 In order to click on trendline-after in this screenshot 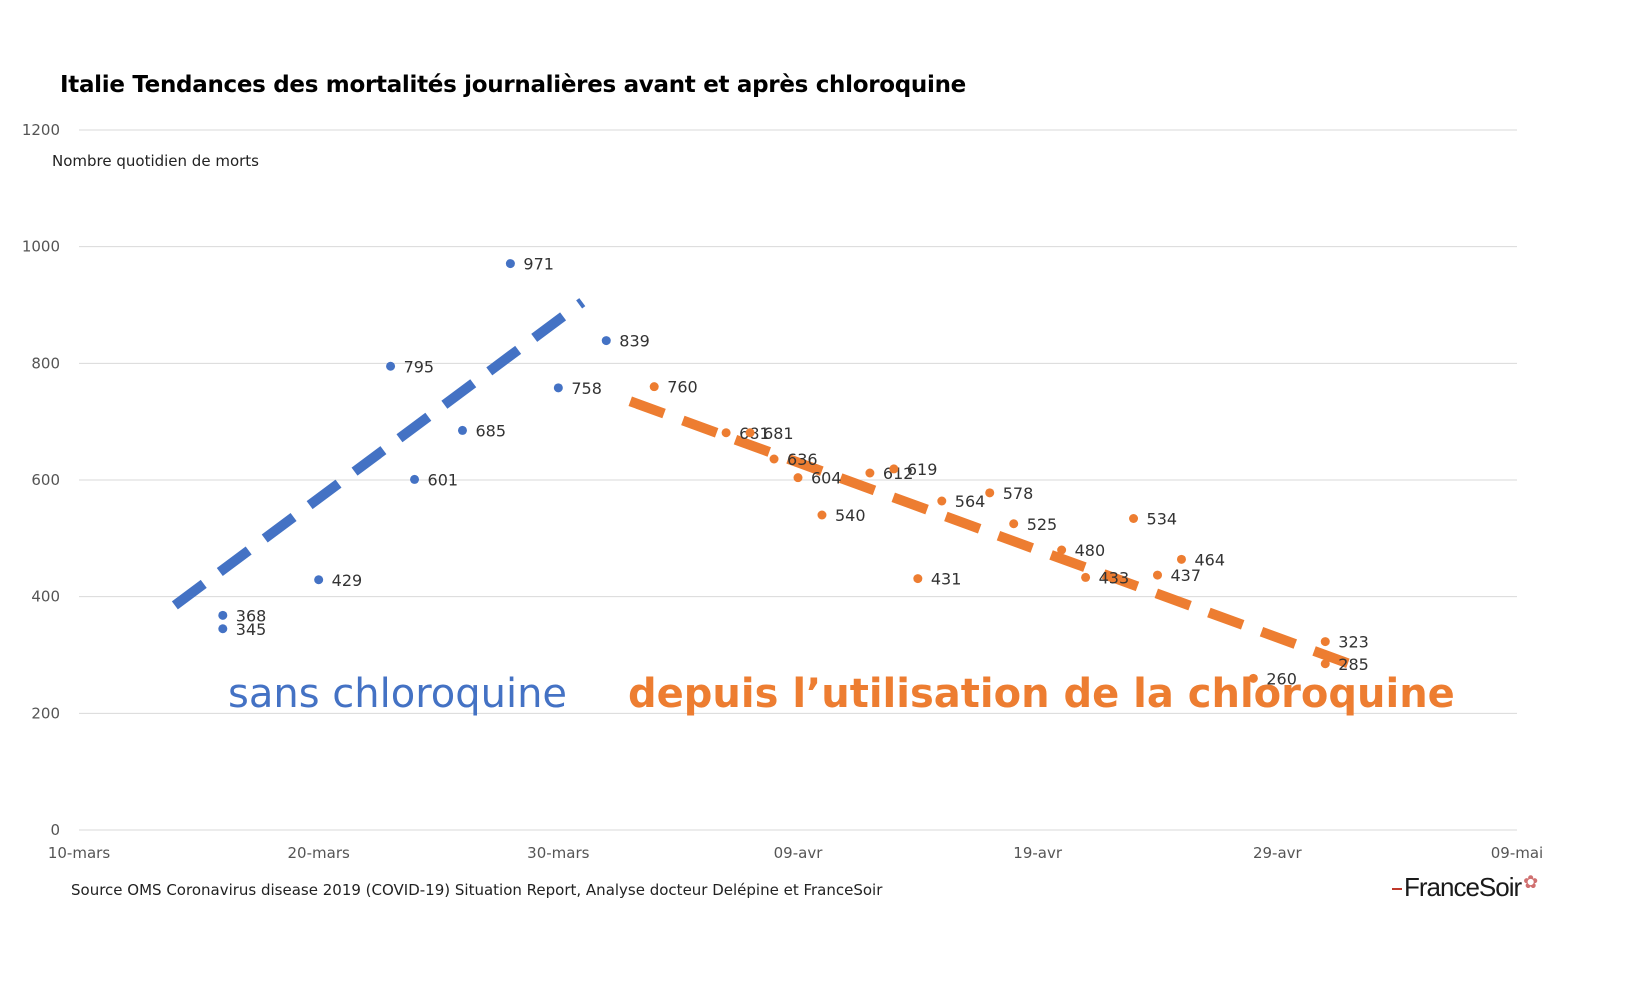, I will do `click(989, 532)`.